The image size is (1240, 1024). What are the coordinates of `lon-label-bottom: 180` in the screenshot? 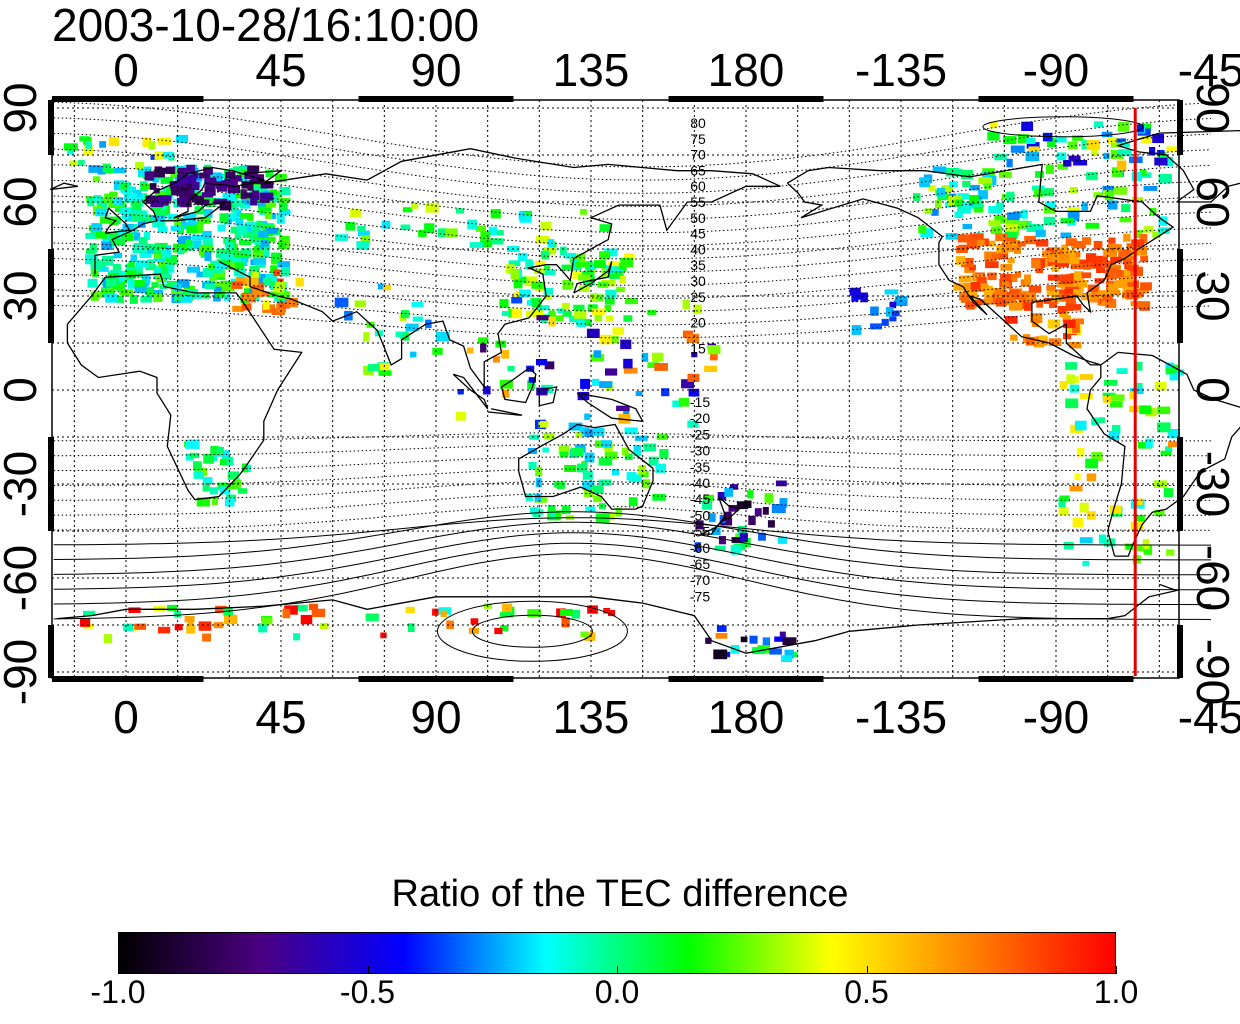 It's located at (746, 717).